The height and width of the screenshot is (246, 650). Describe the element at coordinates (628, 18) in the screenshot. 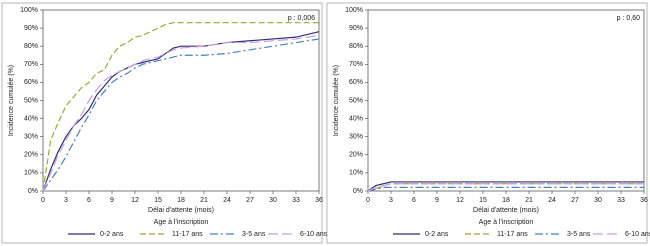

I see `p-value: p : 0,60` at that location.